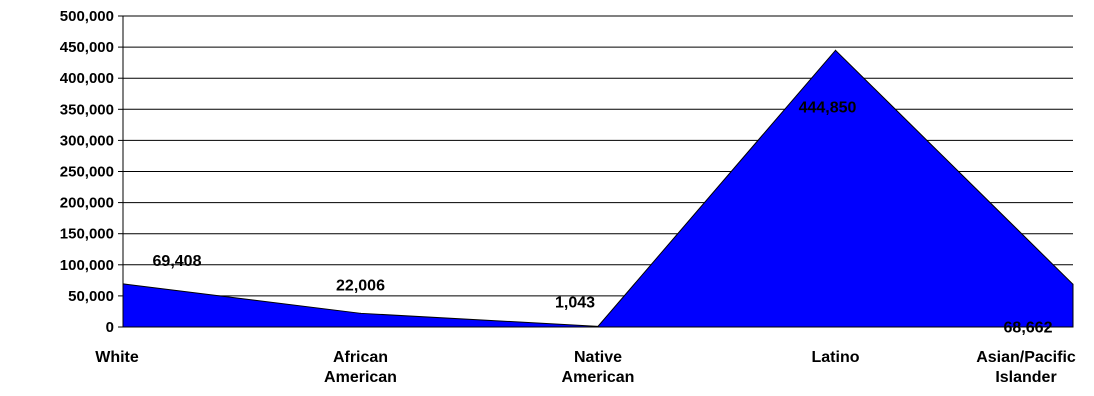 The height and width of the screenshot is (396, 1094). What do you see at coordinates (836, 357) in the screenshot?
I see `x-tick-label: Latino` at bounding box center [836, 357].